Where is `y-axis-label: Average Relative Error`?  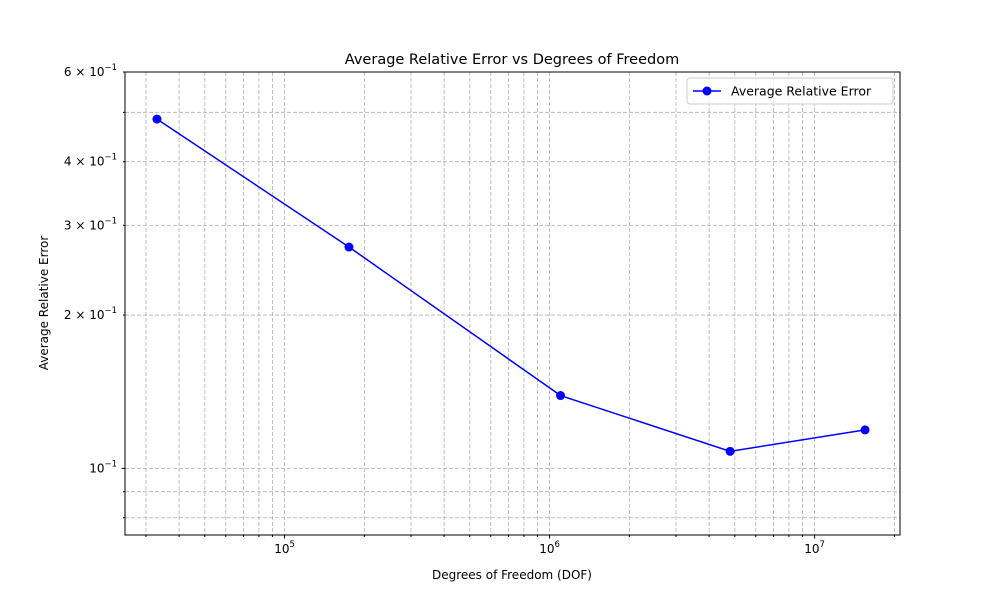 y-axis-label: Average Relative Error is located at coordinates (44, 303).